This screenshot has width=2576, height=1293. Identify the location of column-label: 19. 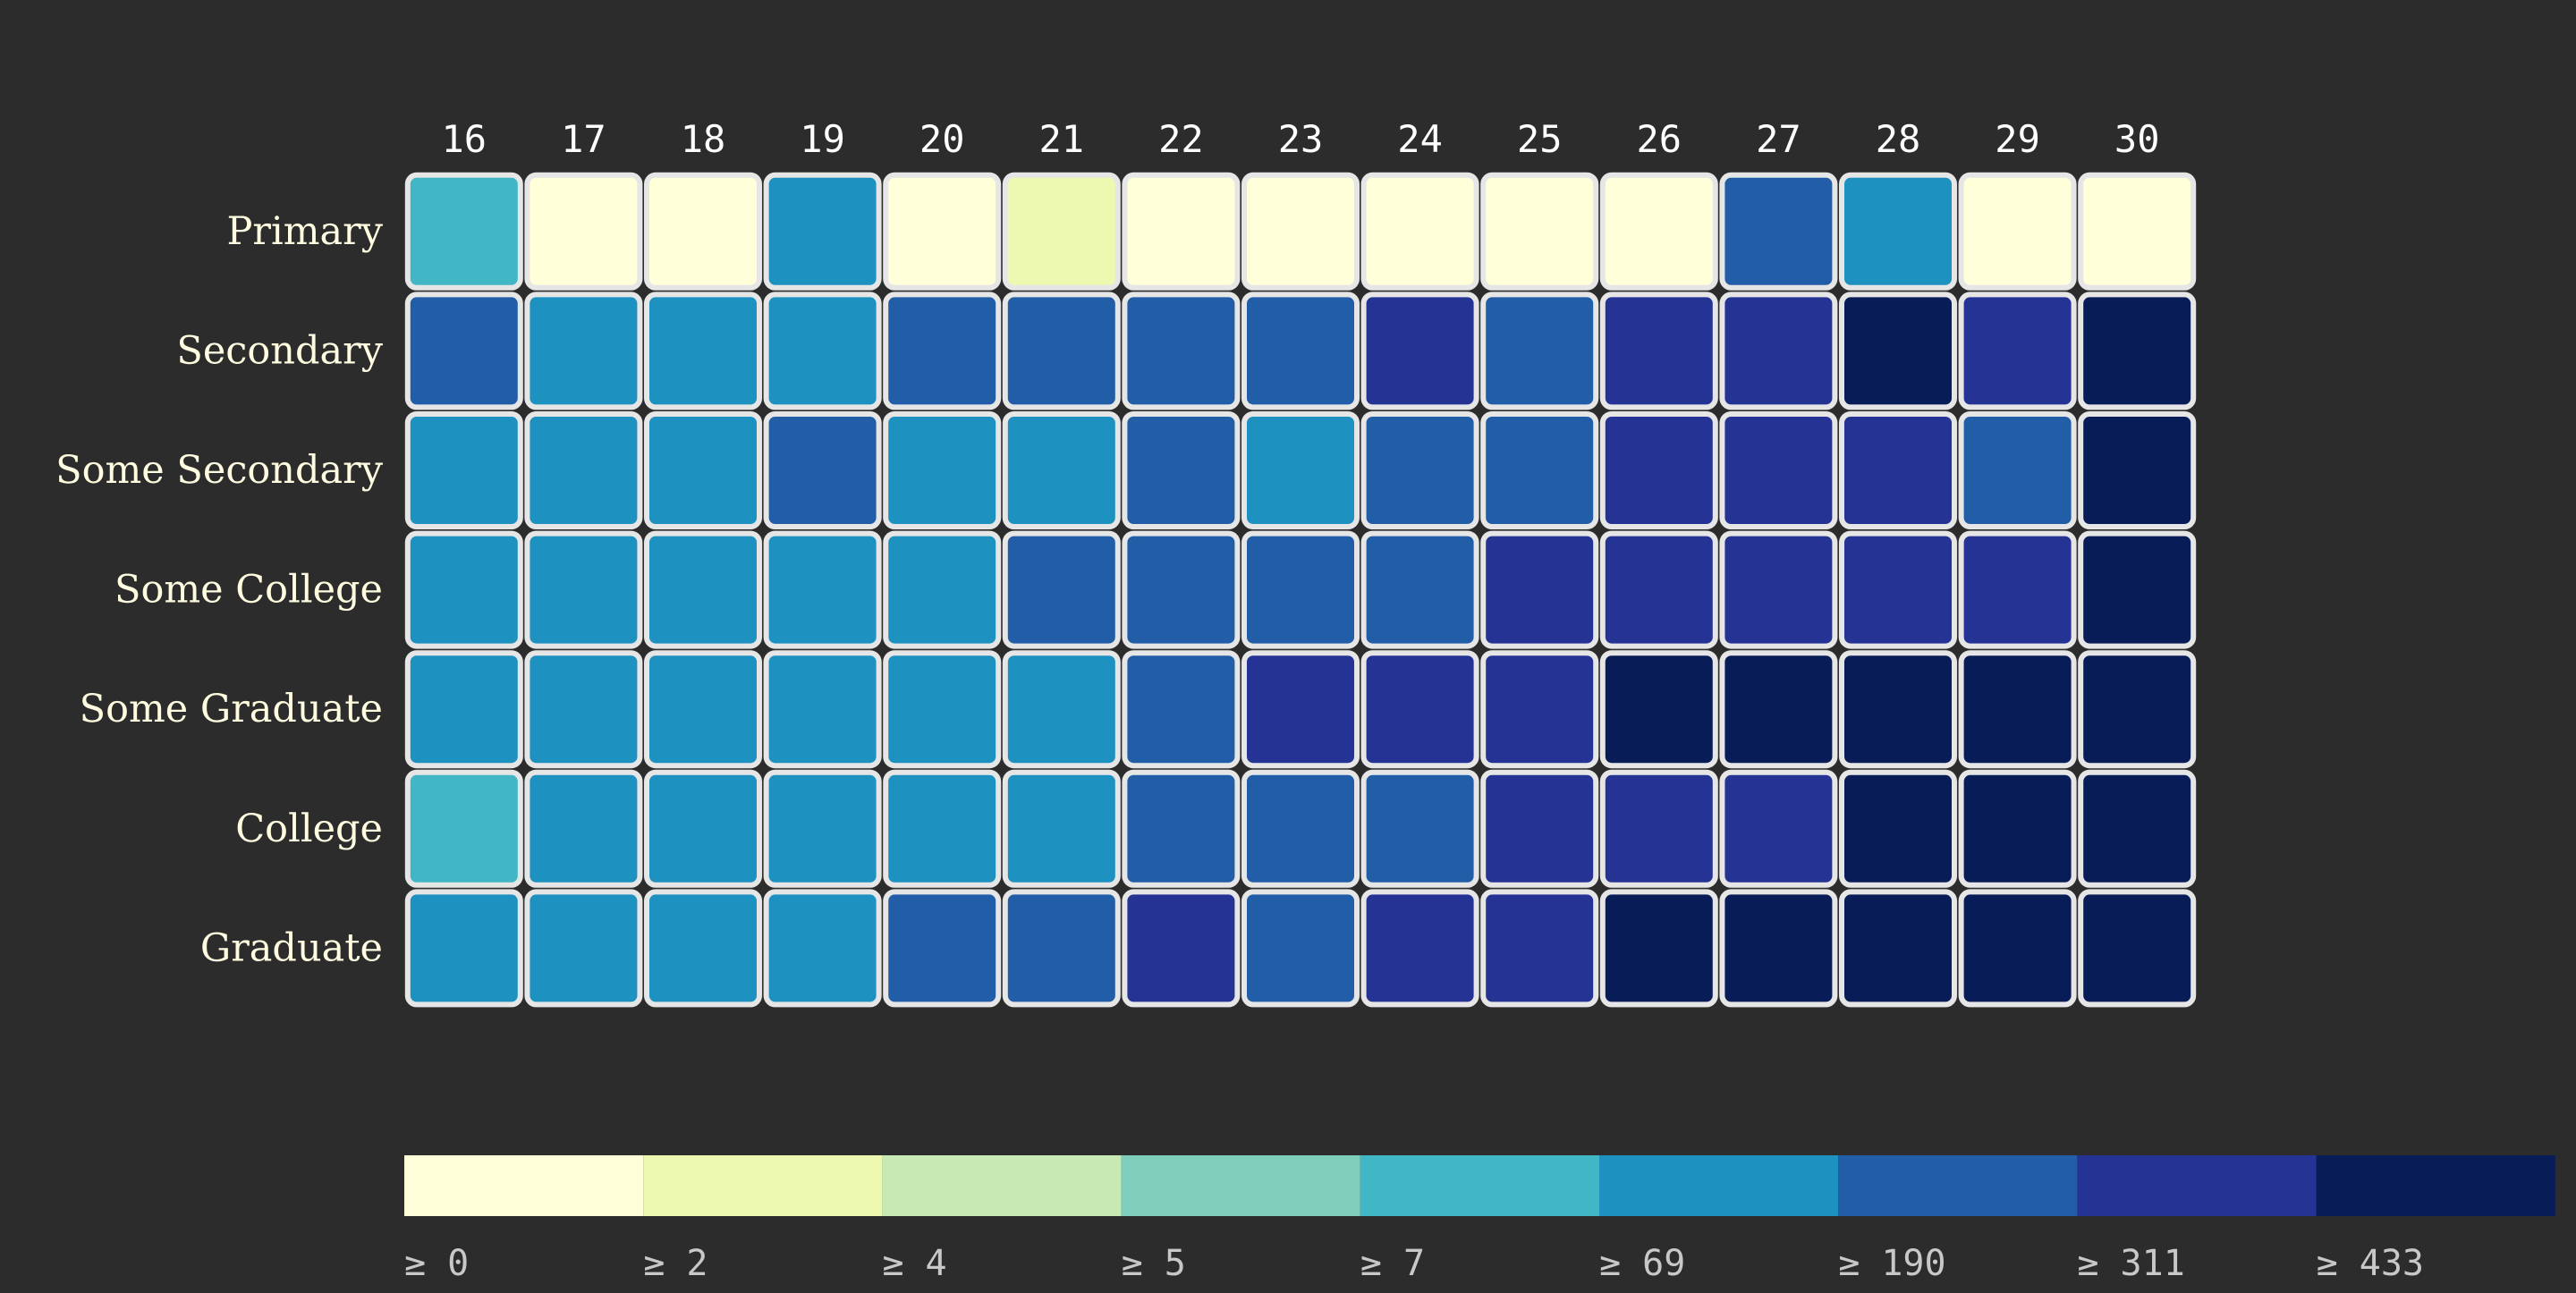
(822, 139).